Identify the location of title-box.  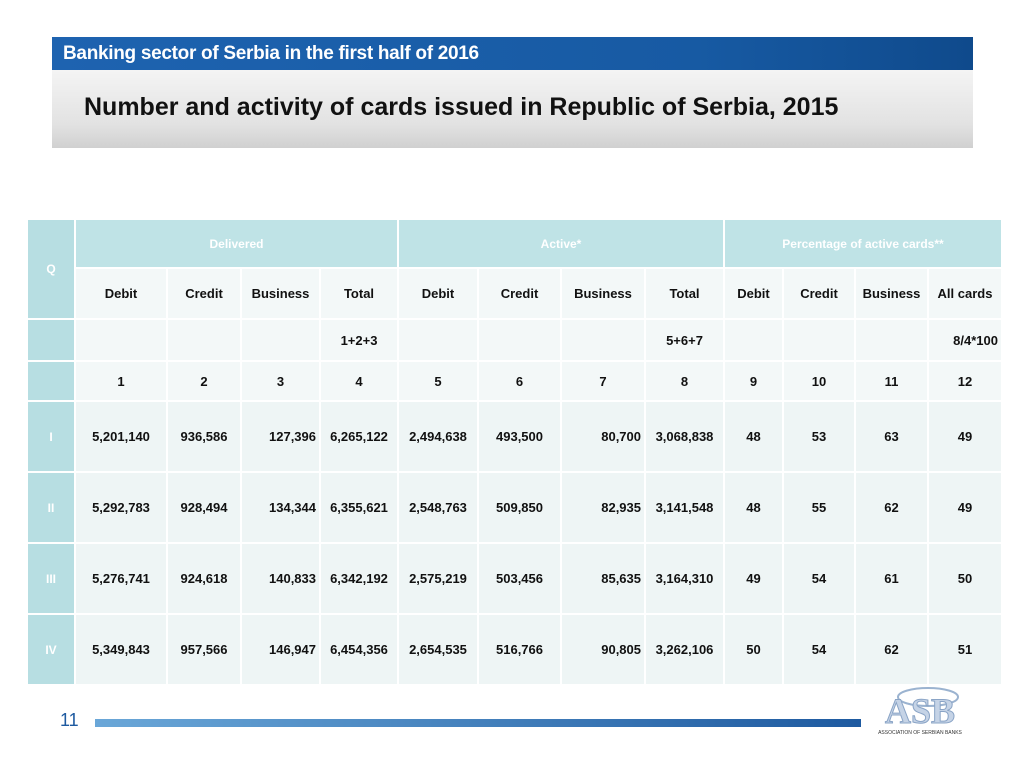
(512, 109).